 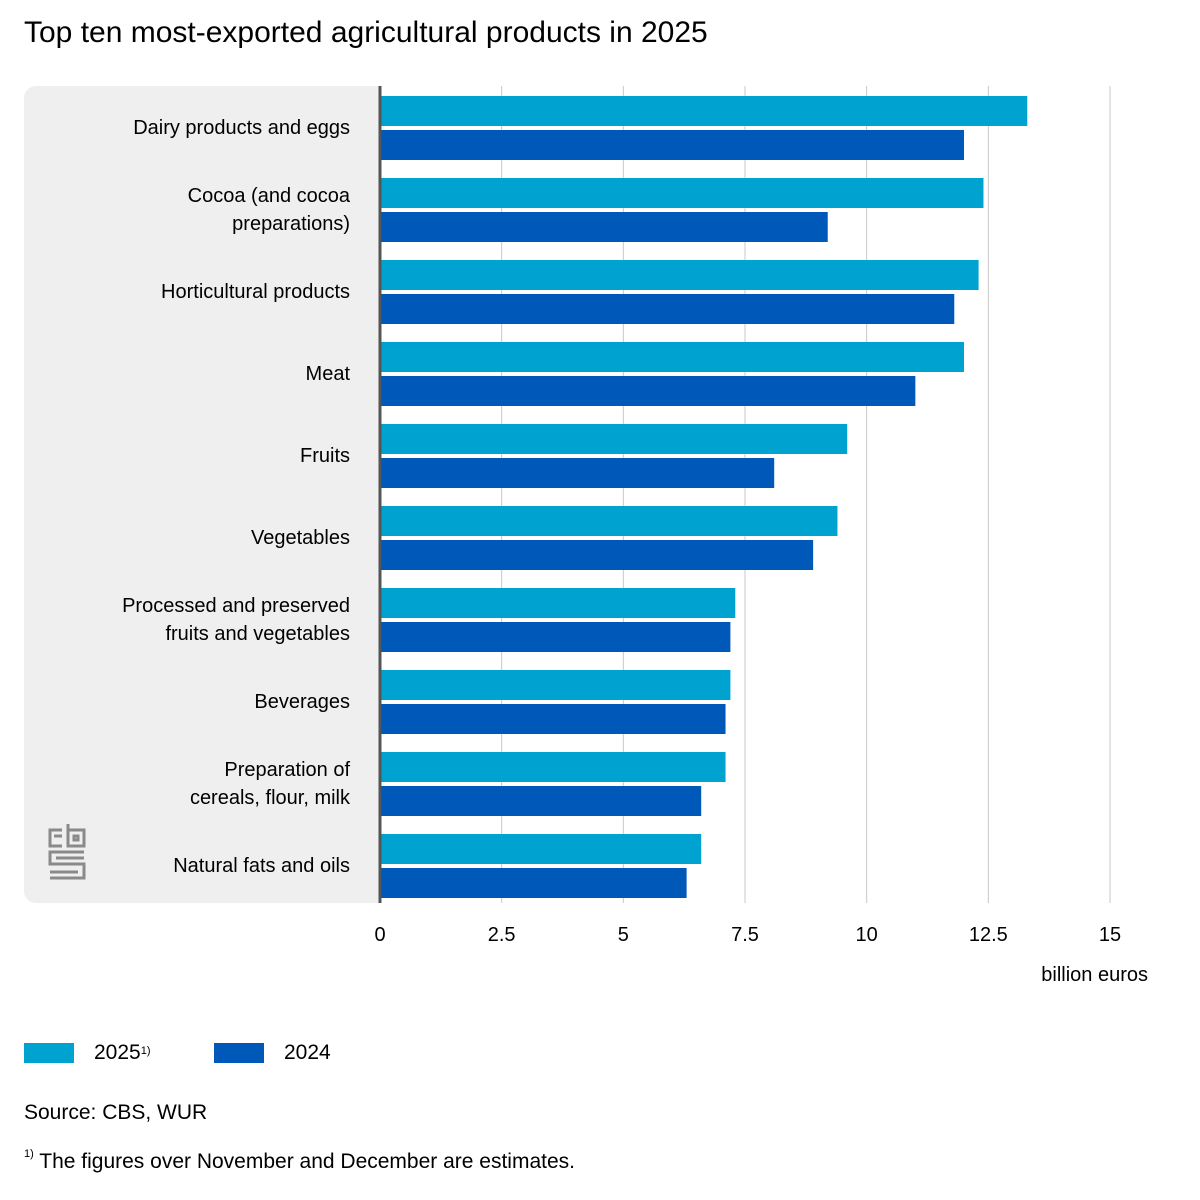 What do you see at coordinates (866, 935) in the screenshot?
I see `x-tick-label: 10` at bounding box center [866, 935].